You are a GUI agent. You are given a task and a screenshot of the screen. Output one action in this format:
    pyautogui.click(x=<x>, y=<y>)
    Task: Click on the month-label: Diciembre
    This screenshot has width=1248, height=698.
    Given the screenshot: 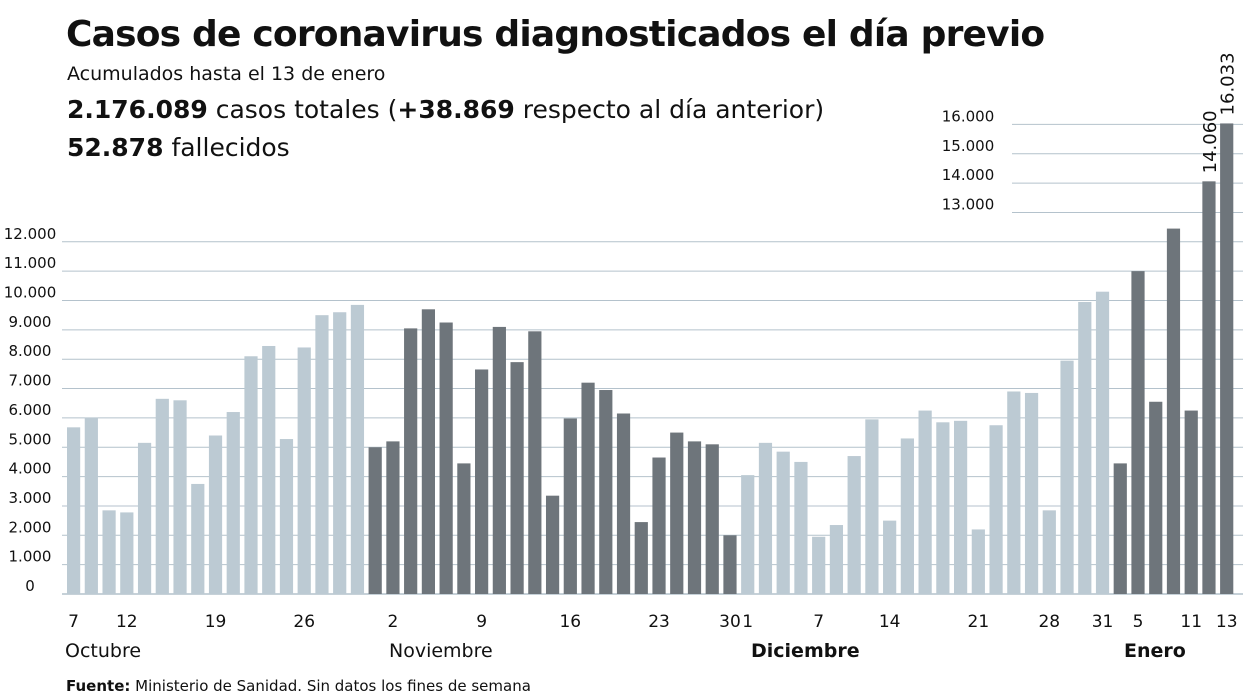 What is the action you would take?
    pyautogui.click(x=805, y=651)
    